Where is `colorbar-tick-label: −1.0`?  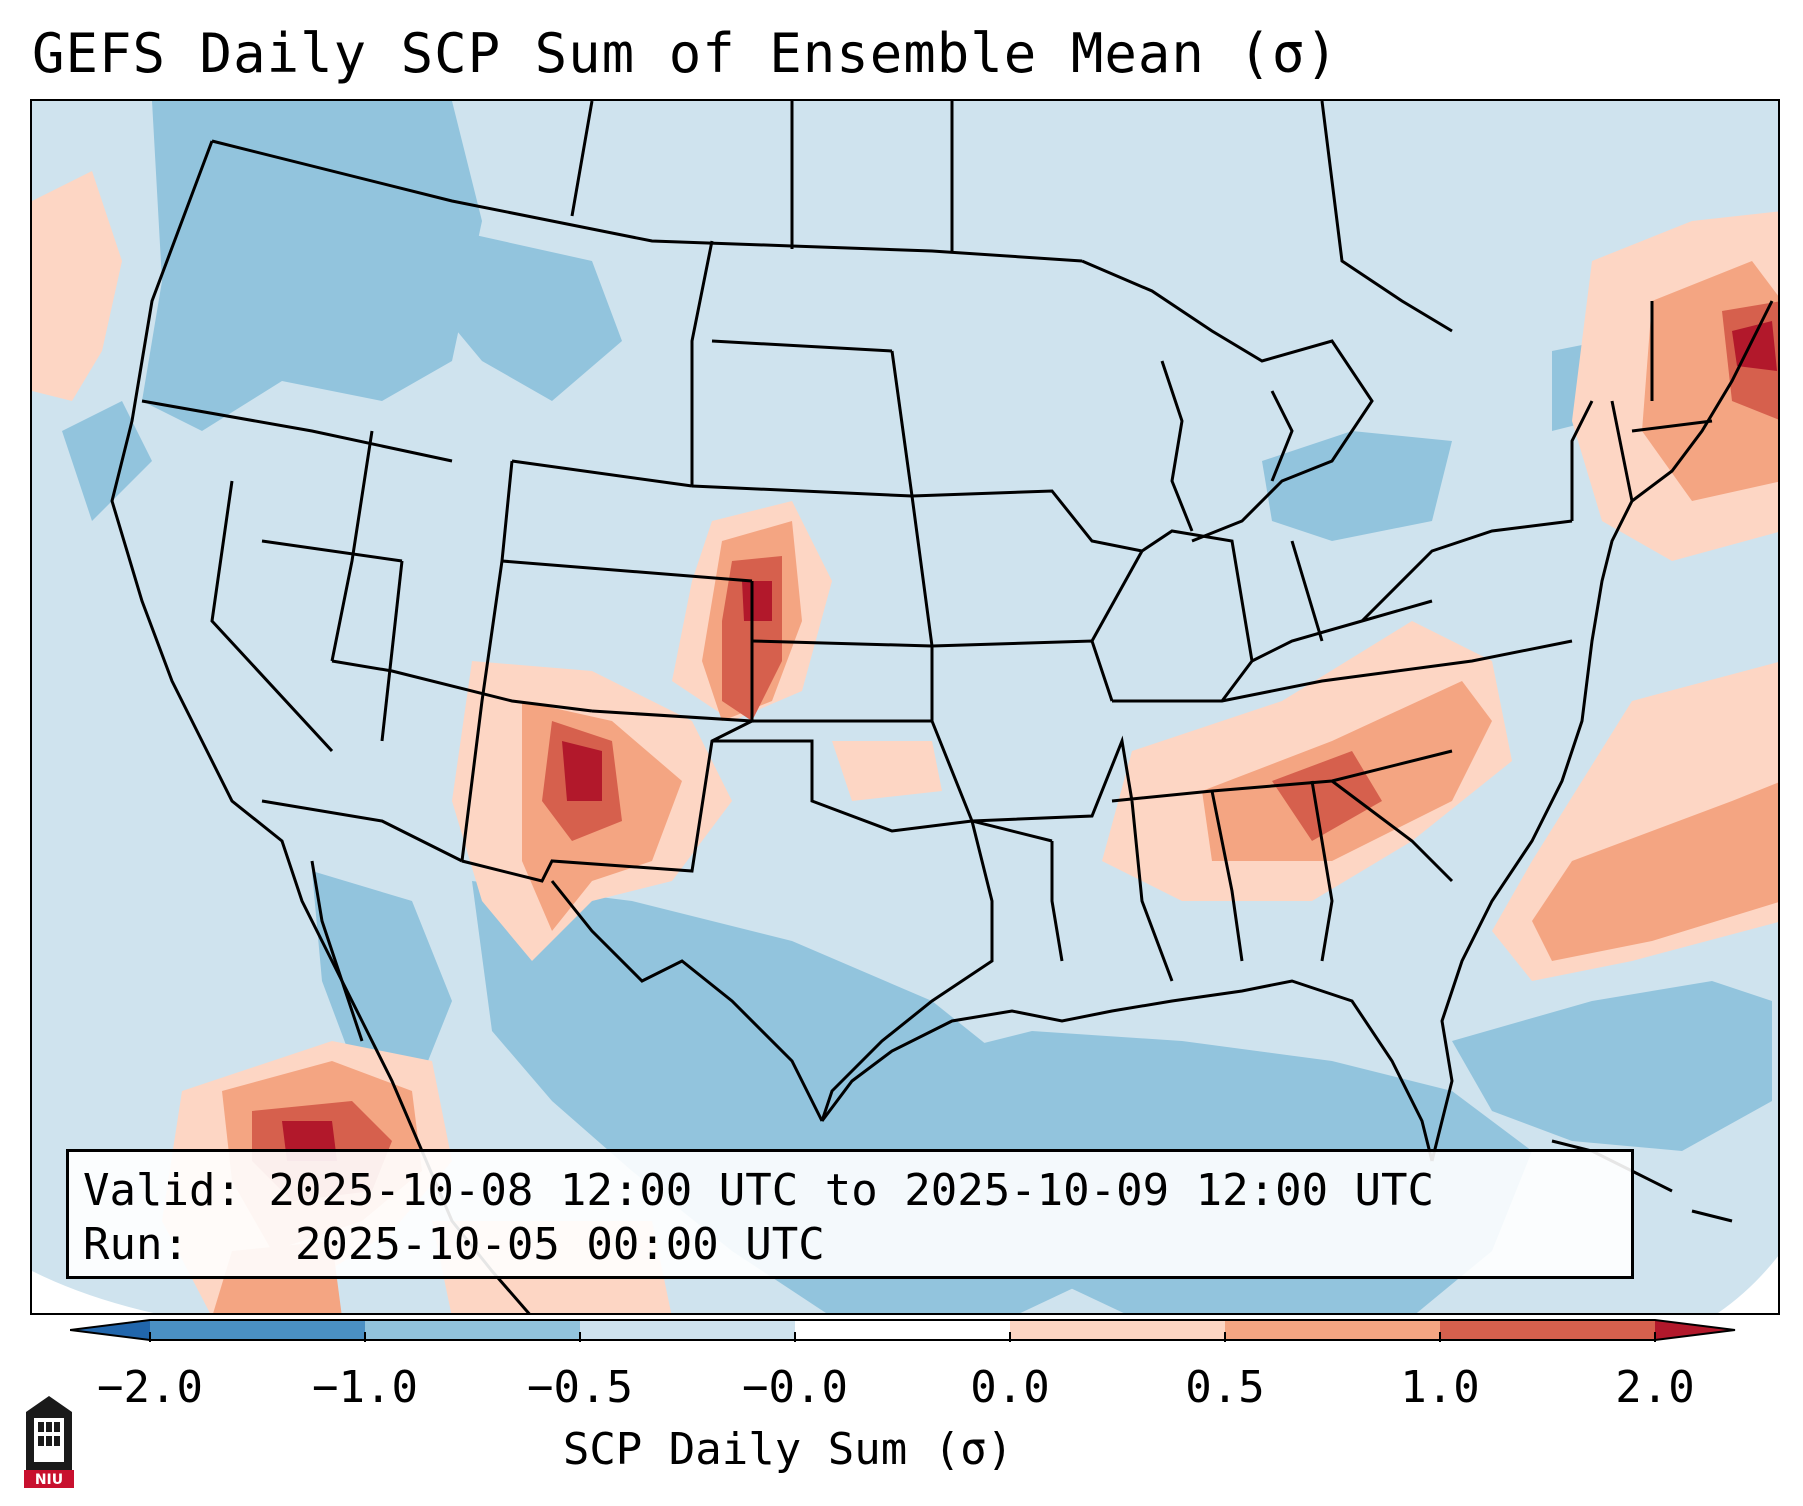 colorbar-tick-label: −1.0 is located at coordinates (365, 1387).